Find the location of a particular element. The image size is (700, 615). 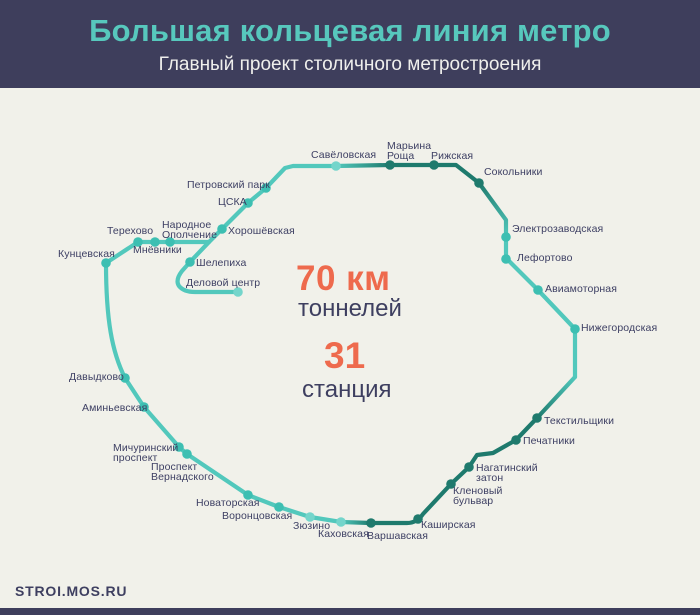

line-segment-south-transition is located at coordinates (356, 522).